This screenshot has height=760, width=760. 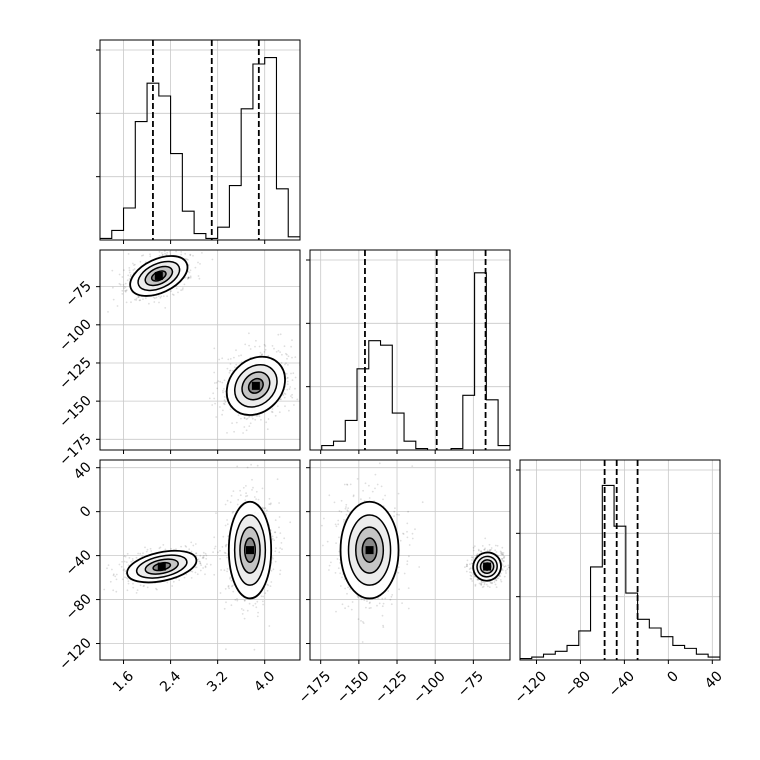 I want to click on x-tick-label: 2.4, so click(x=170, y=681).